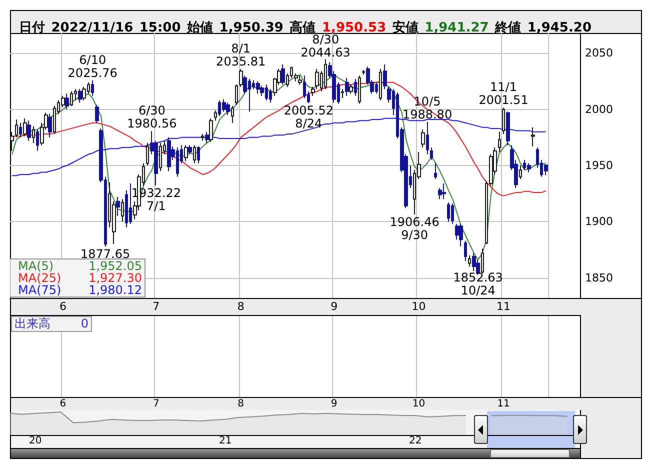  What do you see at coordinates (156, 306) in the screenshot?
I see `x-tick-label: 7` at bounding box center [156, 306].